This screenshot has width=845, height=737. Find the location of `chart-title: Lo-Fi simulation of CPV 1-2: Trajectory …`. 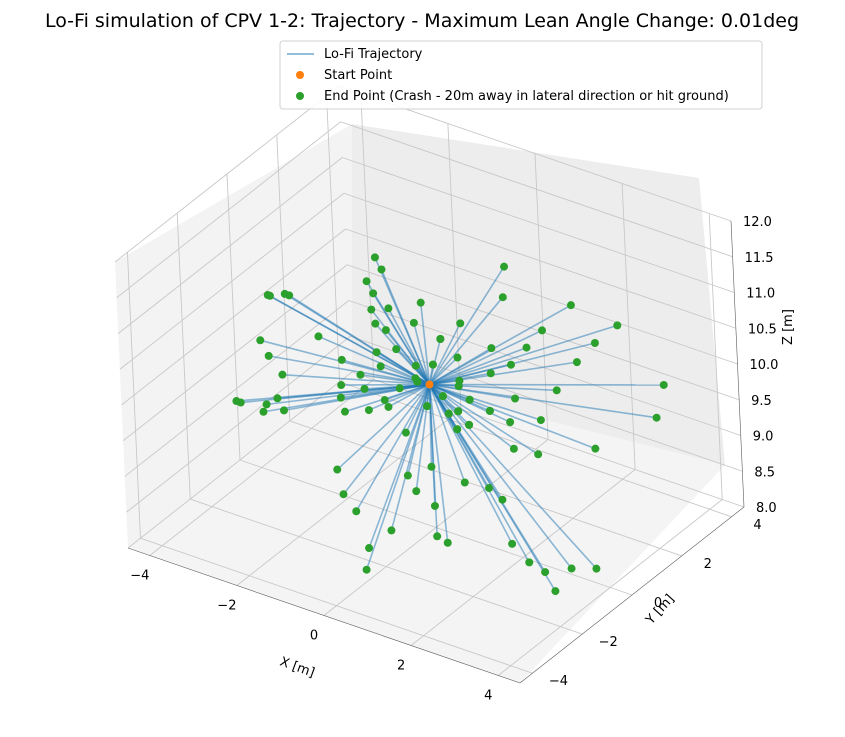

chart-title: Lo-Fi simulation of CPV 1-2: Trajectory … is located at coordinates (422, 21).